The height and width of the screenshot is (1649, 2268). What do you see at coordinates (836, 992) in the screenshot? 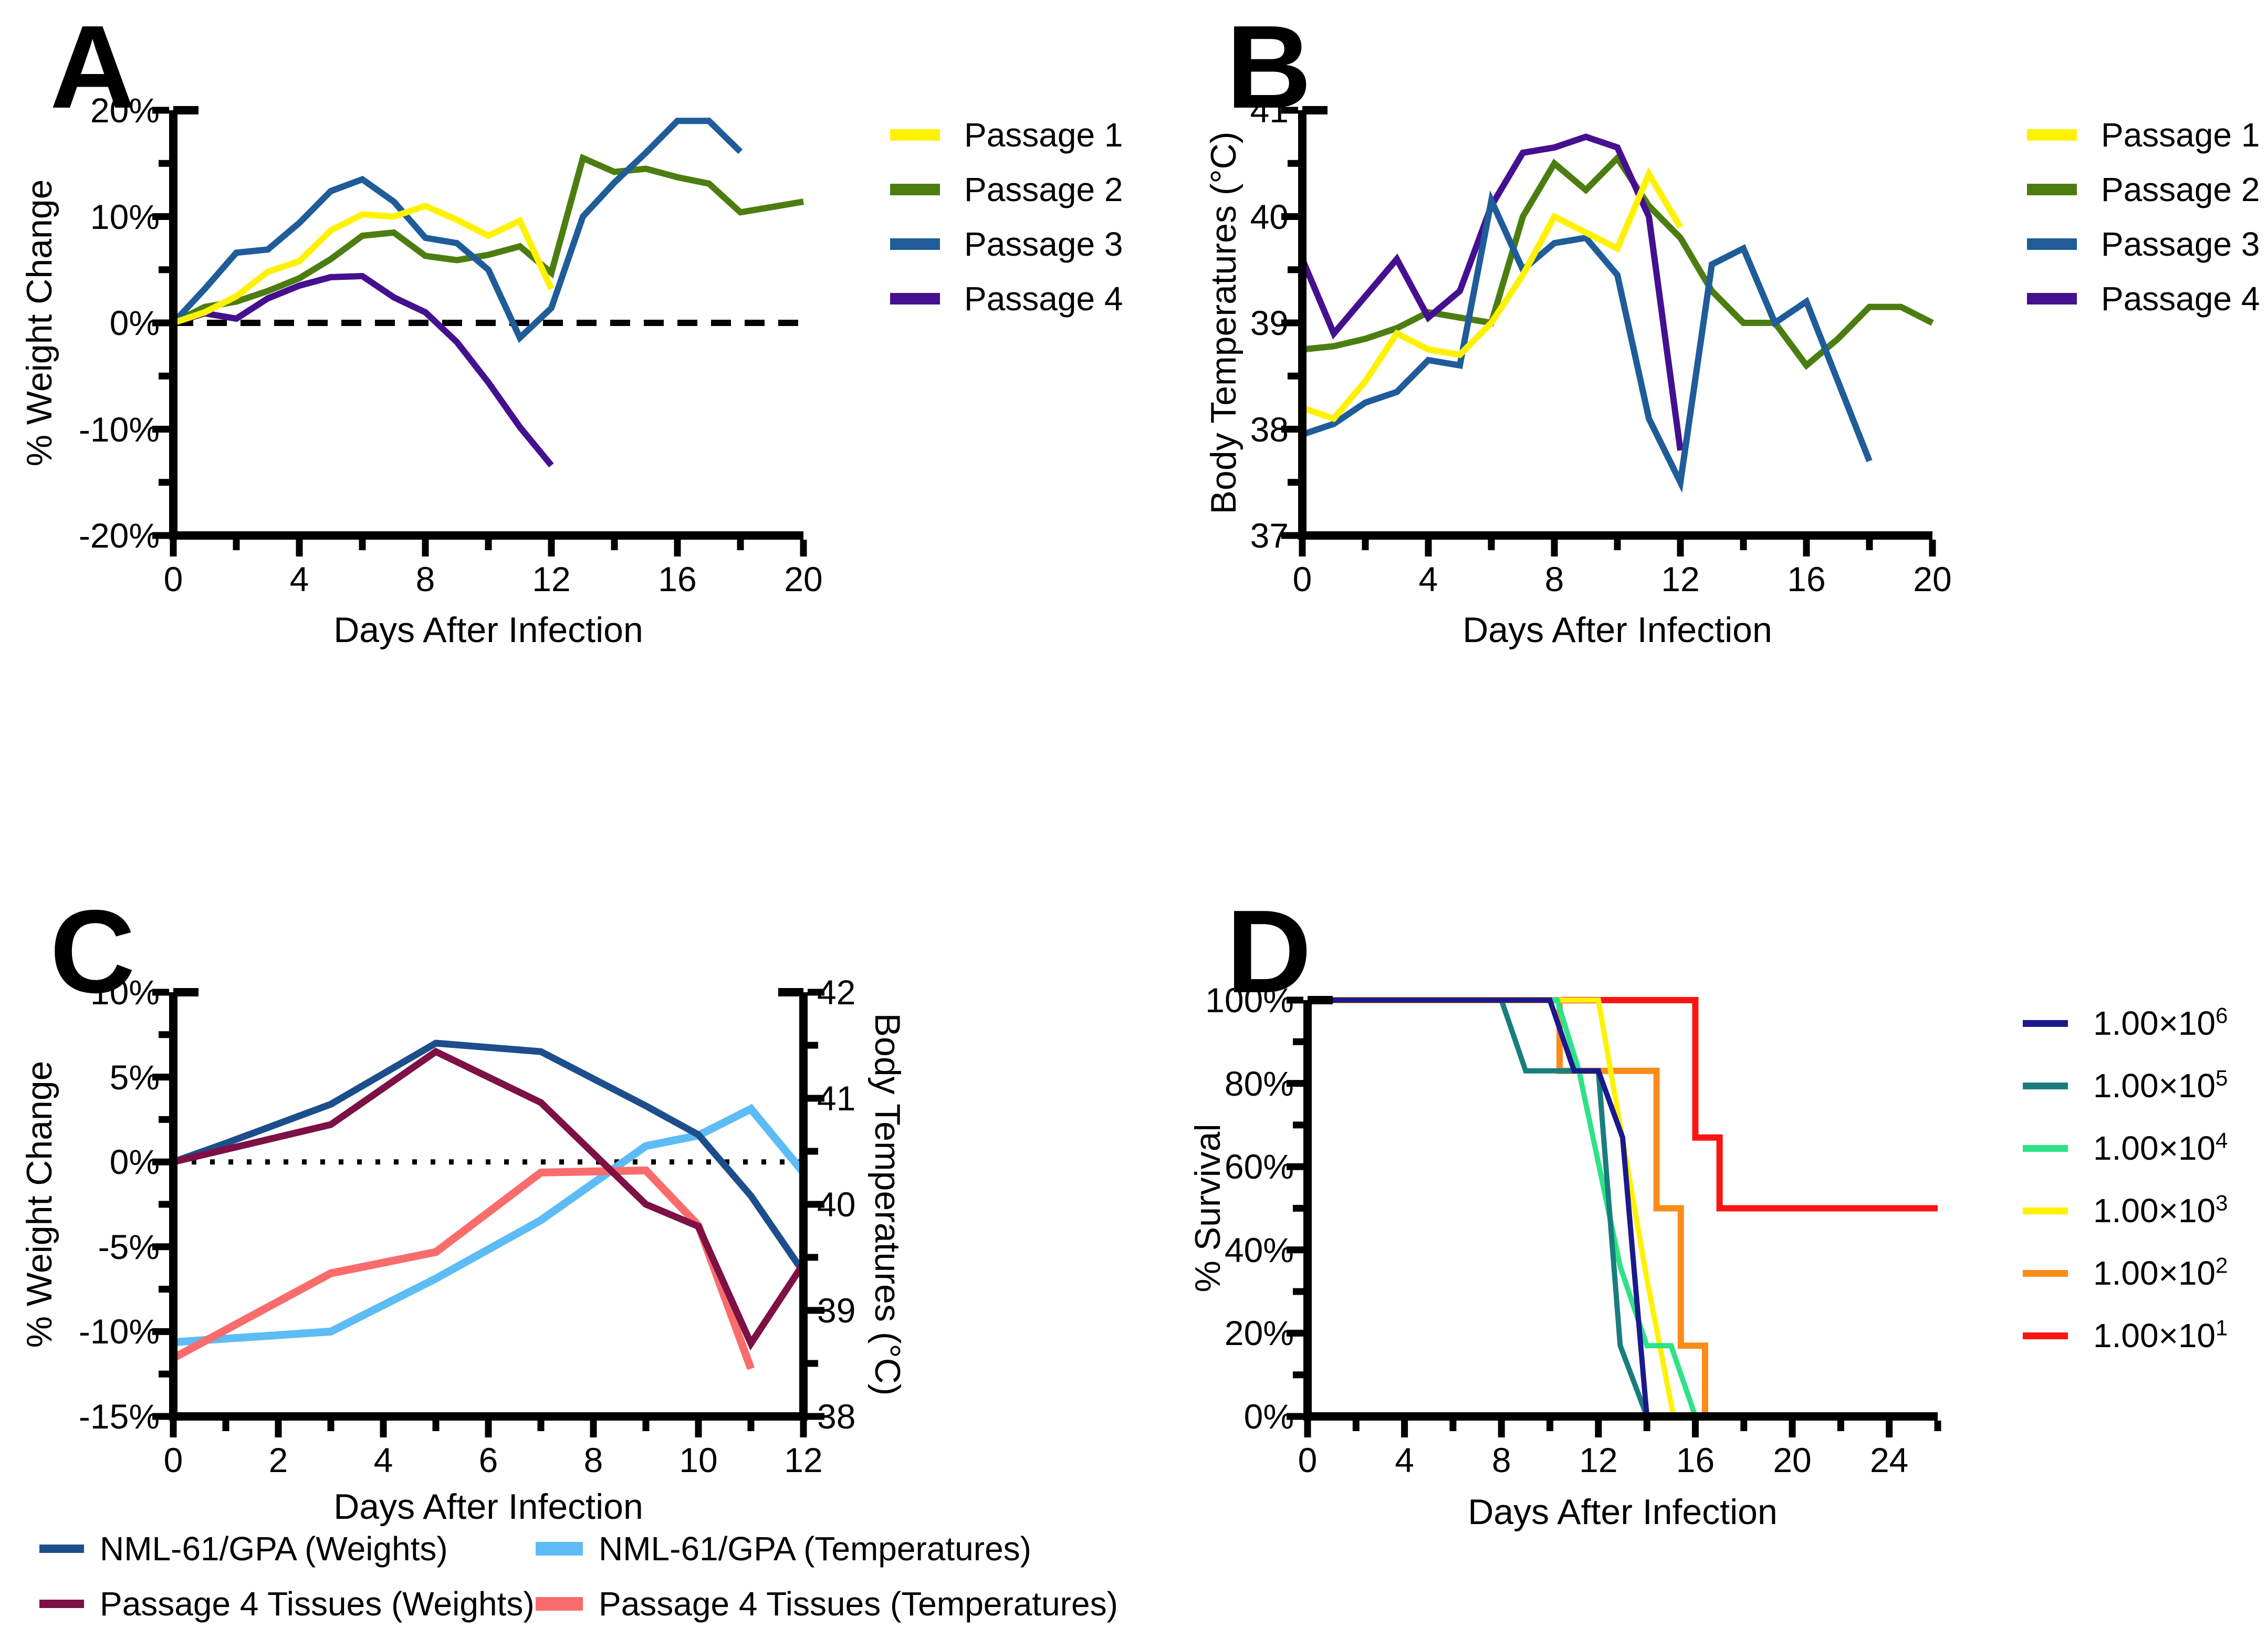
I see `y2-tick-label: 42` at bounding box center [836, 992].